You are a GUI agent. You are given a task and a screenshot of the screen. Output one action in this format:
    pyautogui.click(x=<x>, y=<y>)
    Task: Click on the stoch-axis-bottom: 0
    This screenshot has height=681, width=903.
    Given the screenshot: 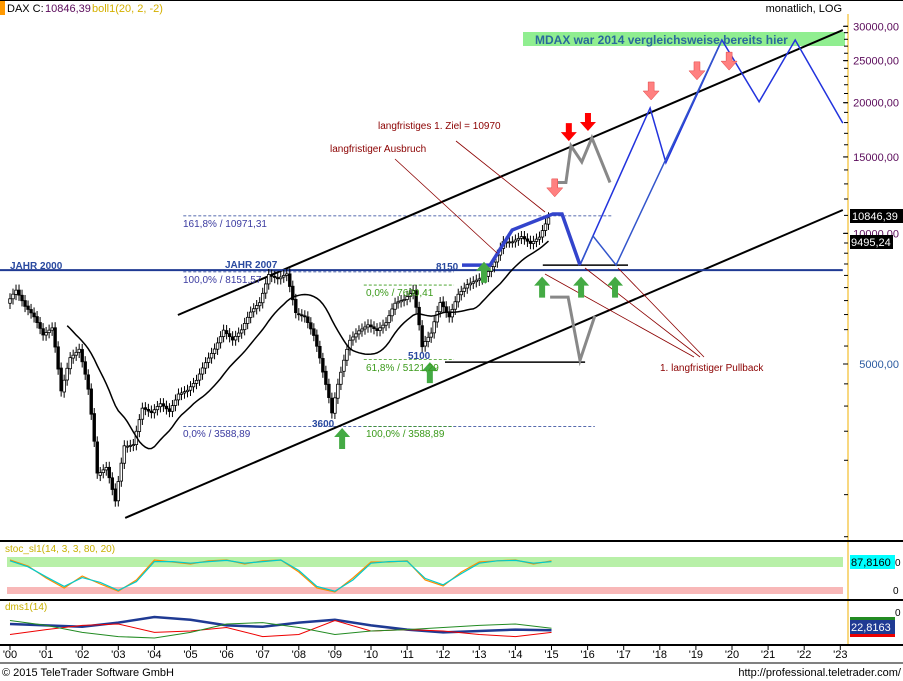 What is the action you would take?
    pyautogui.click(x=896, y=591)
    